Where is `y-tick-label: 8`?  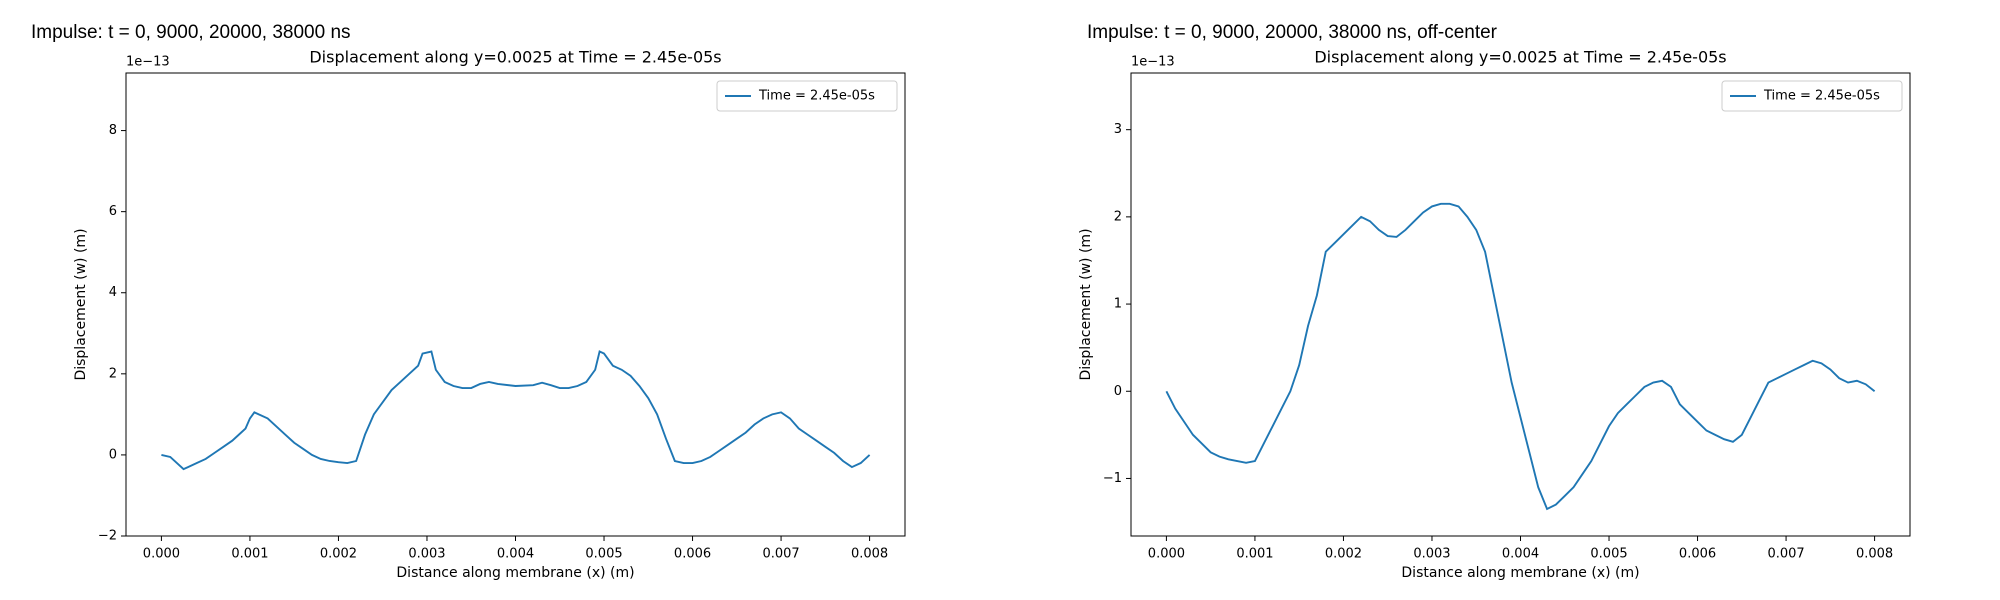 y-tick-label: 8 is located at coordinates (113, 130).